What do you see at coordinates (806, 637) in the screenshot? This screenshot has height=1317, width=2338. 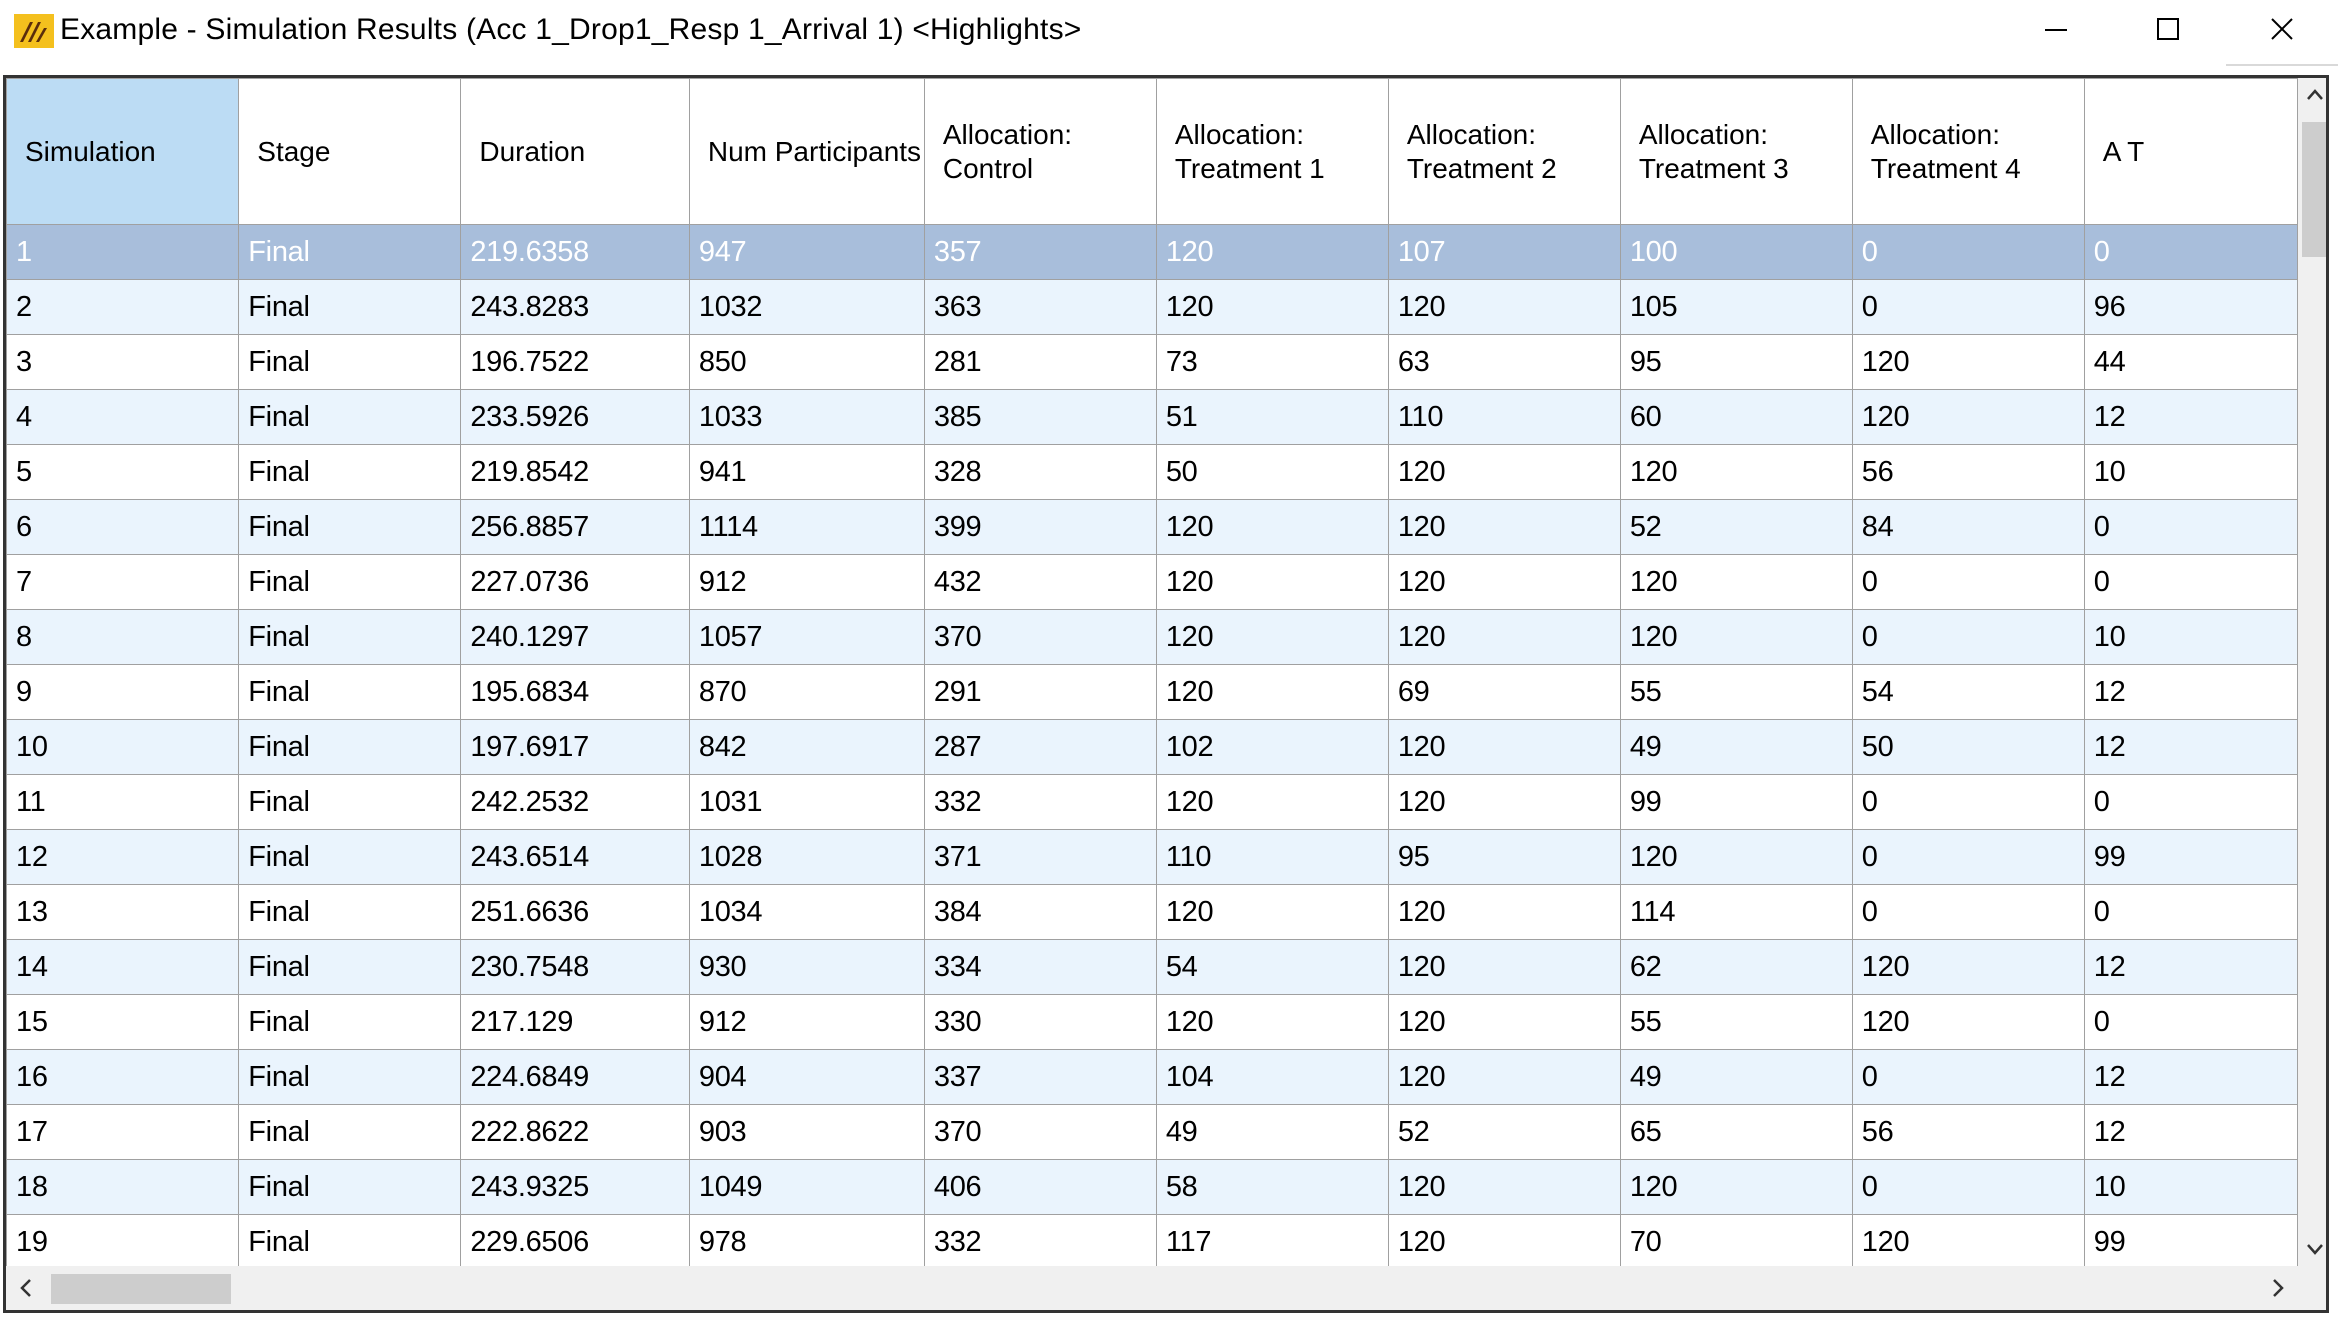 I see `table-cell: 1057` at bounding box center [806, 637].